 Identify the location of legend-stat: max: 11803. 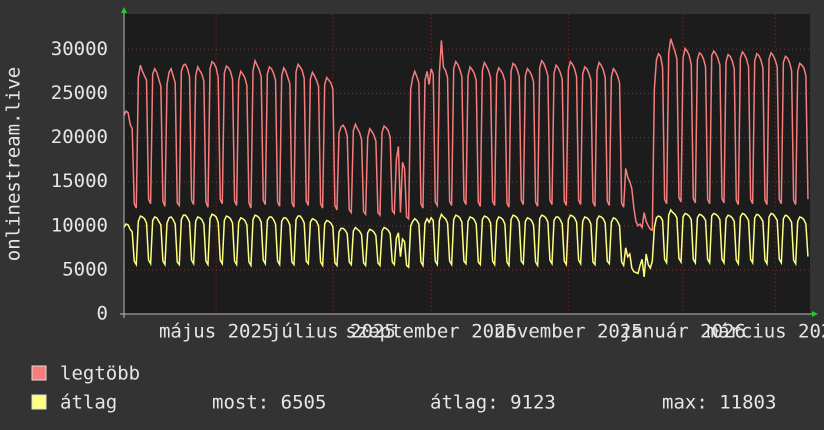
(719, 403).